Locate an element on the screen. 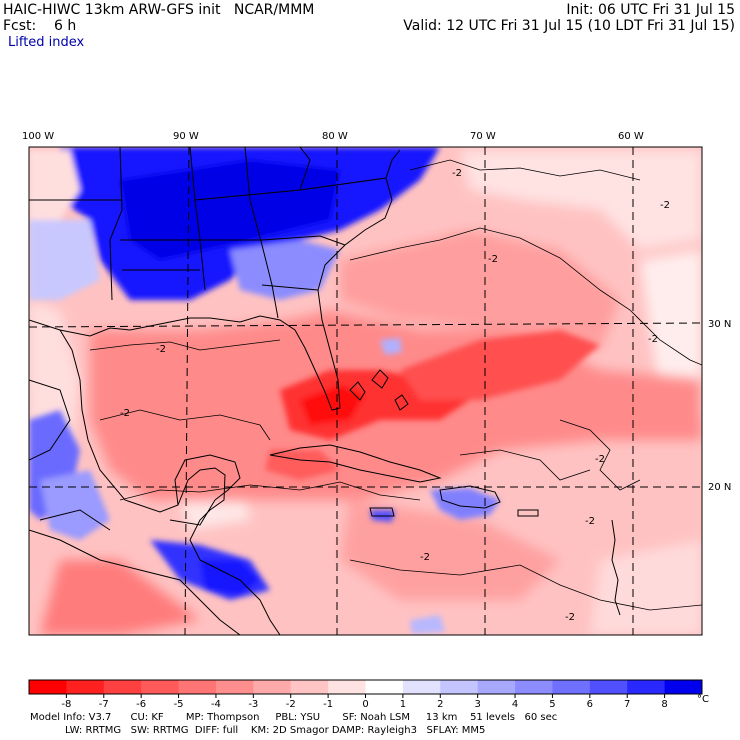  colorbar-tick-label: 5 is located at coordinates (552, 704).